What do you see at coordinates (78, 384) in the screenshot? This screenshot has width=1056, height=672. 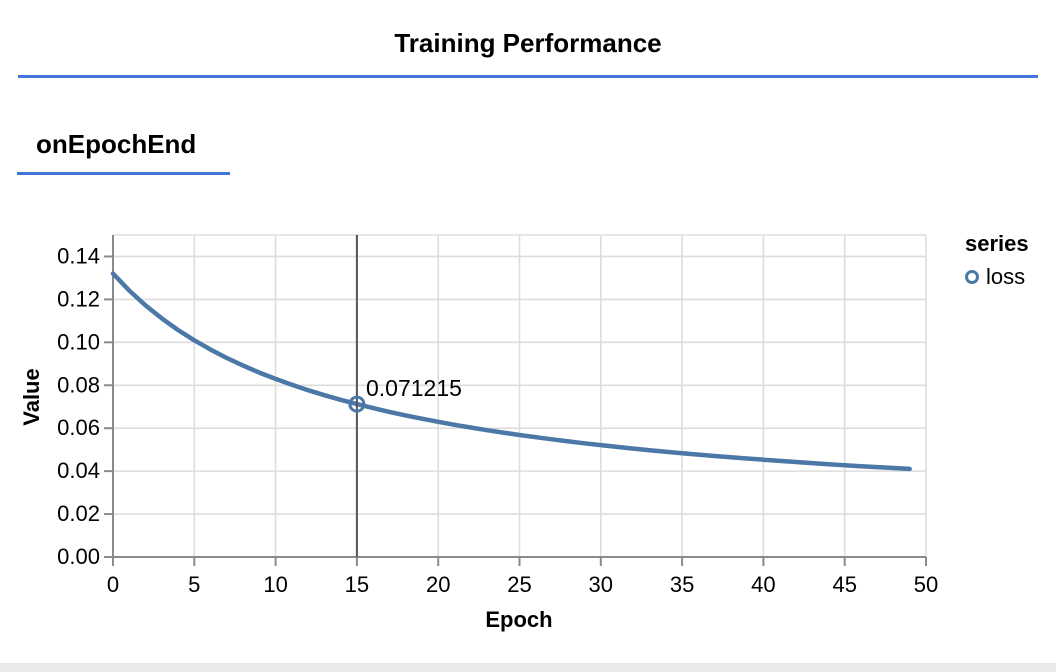 I see `y-tick-label: 0.08` at bounding box center [78, 384].